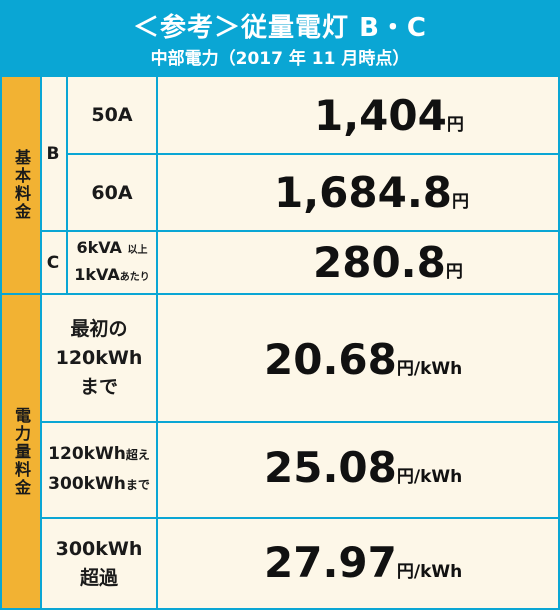  Describe the element at coordinates (97, 274) in the screenshot. I see `kva-line2: 1kVA` at that location.